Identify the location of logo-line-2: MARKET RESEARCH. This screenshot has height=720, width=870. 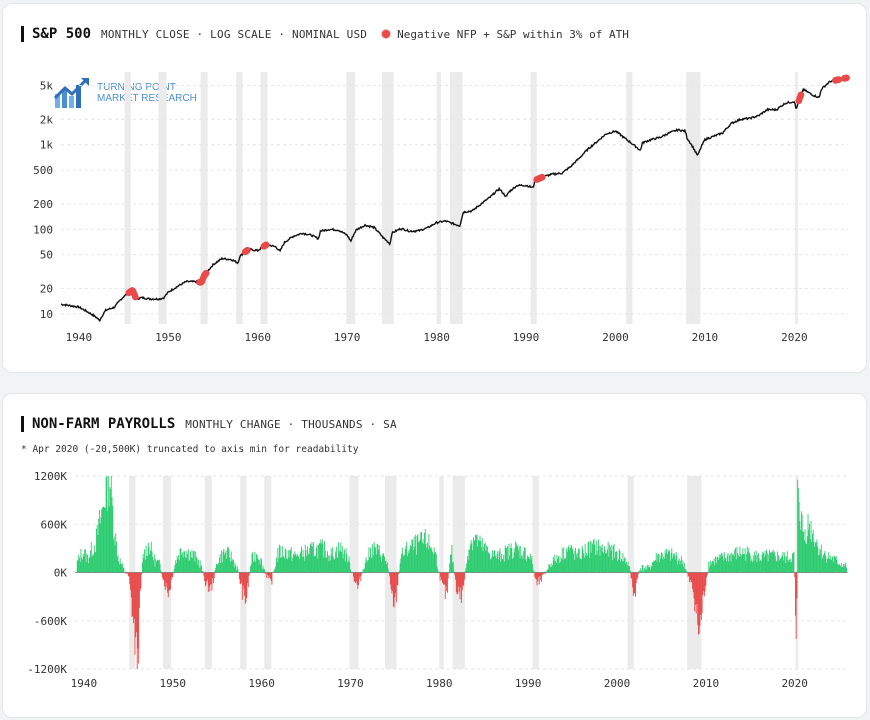
(147, 98).